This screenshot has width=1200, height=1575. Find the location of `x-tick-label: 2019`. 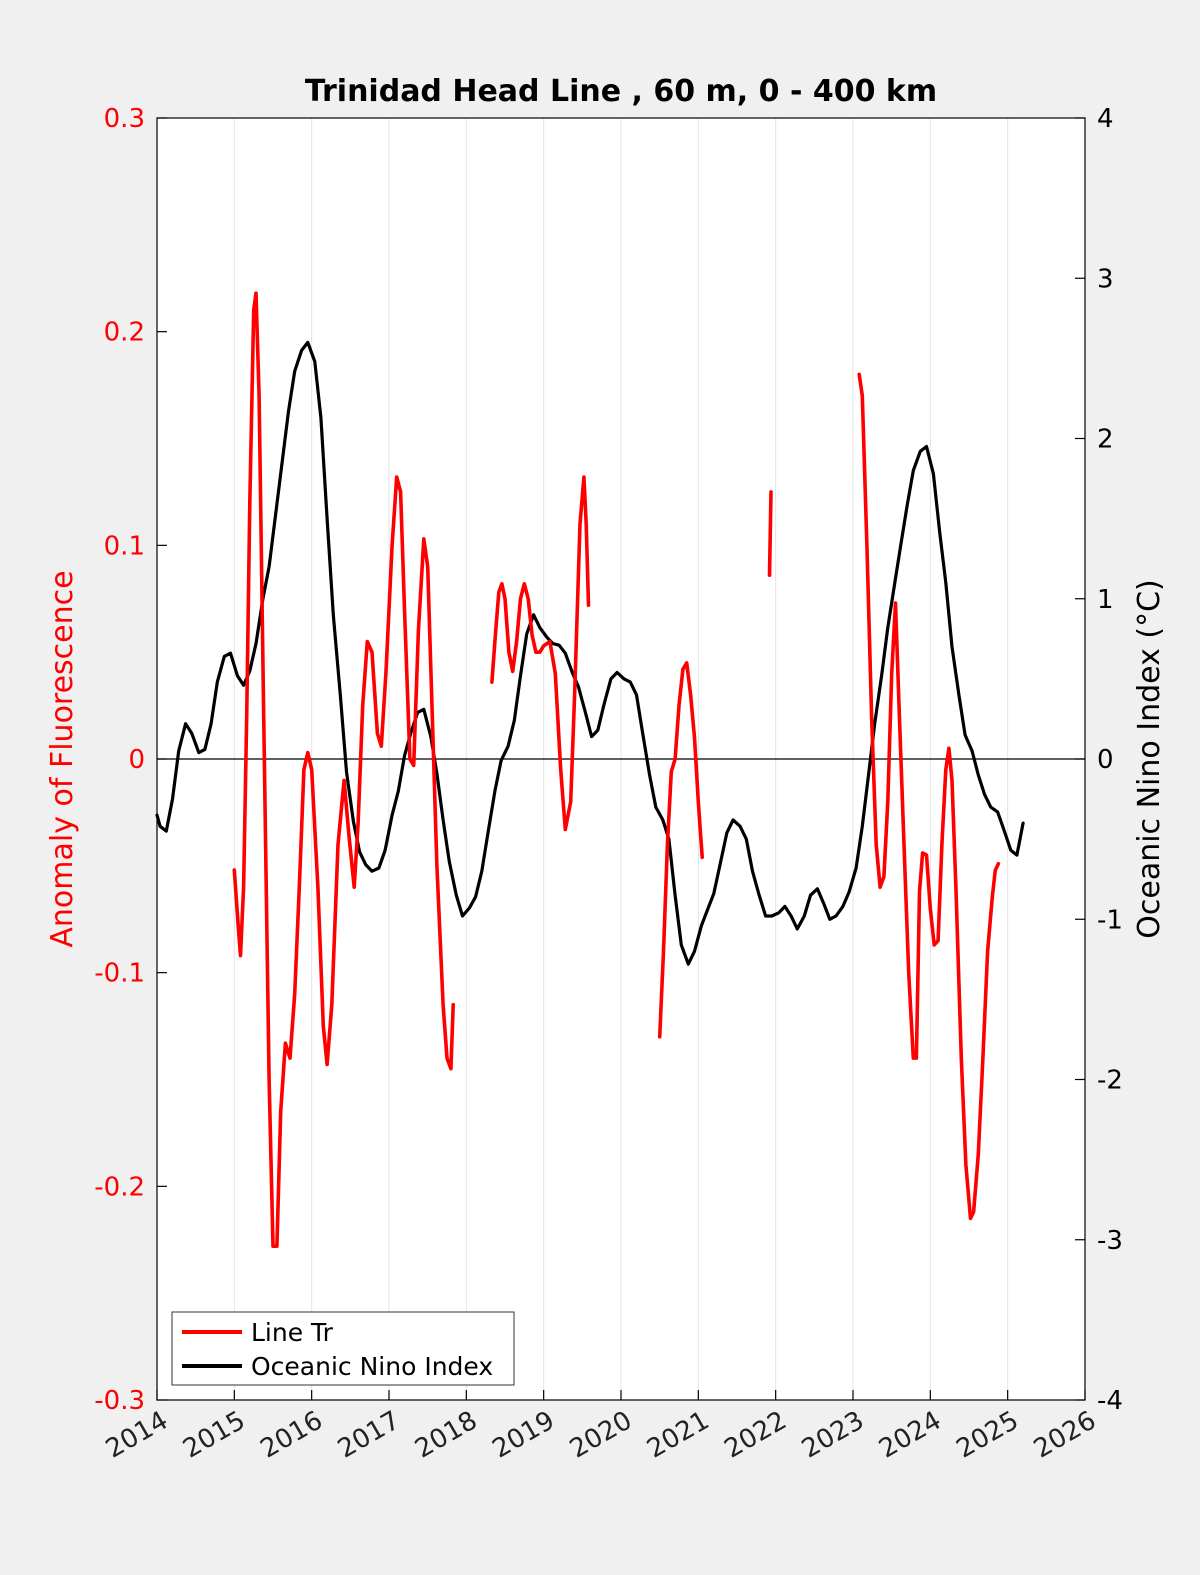

x-tick-label: 2019 is located at coordinates (524, 1435).